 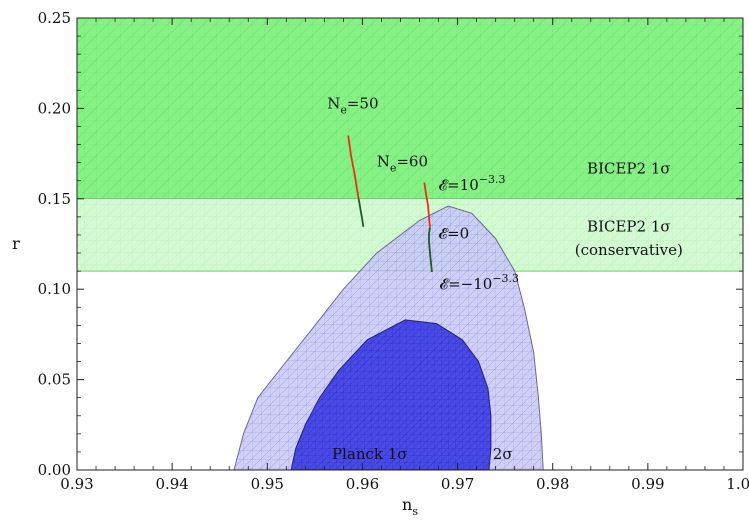 I want to click on x-tick-label: 0.93, so click(x=76, y=484).